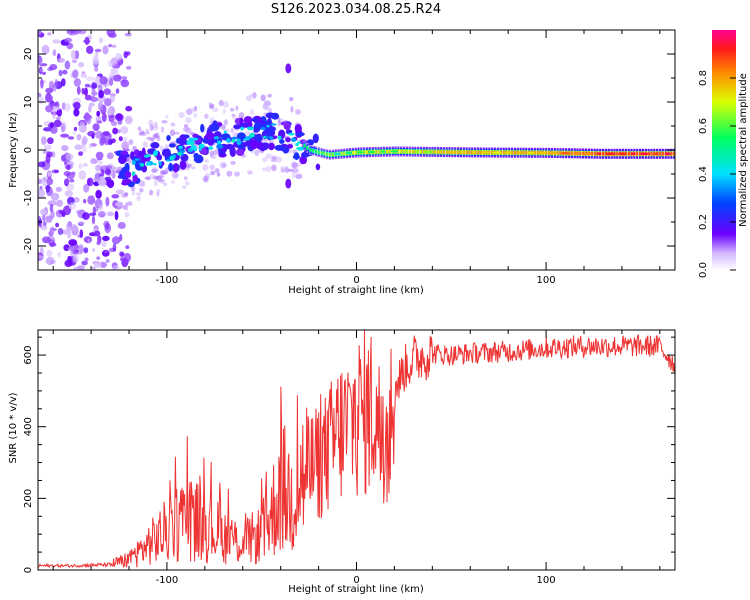  What do you see at coordinates (28, 426) in the screenshot?
I see `snr-y-tick-label: 400` at bounding box center [28, 426].